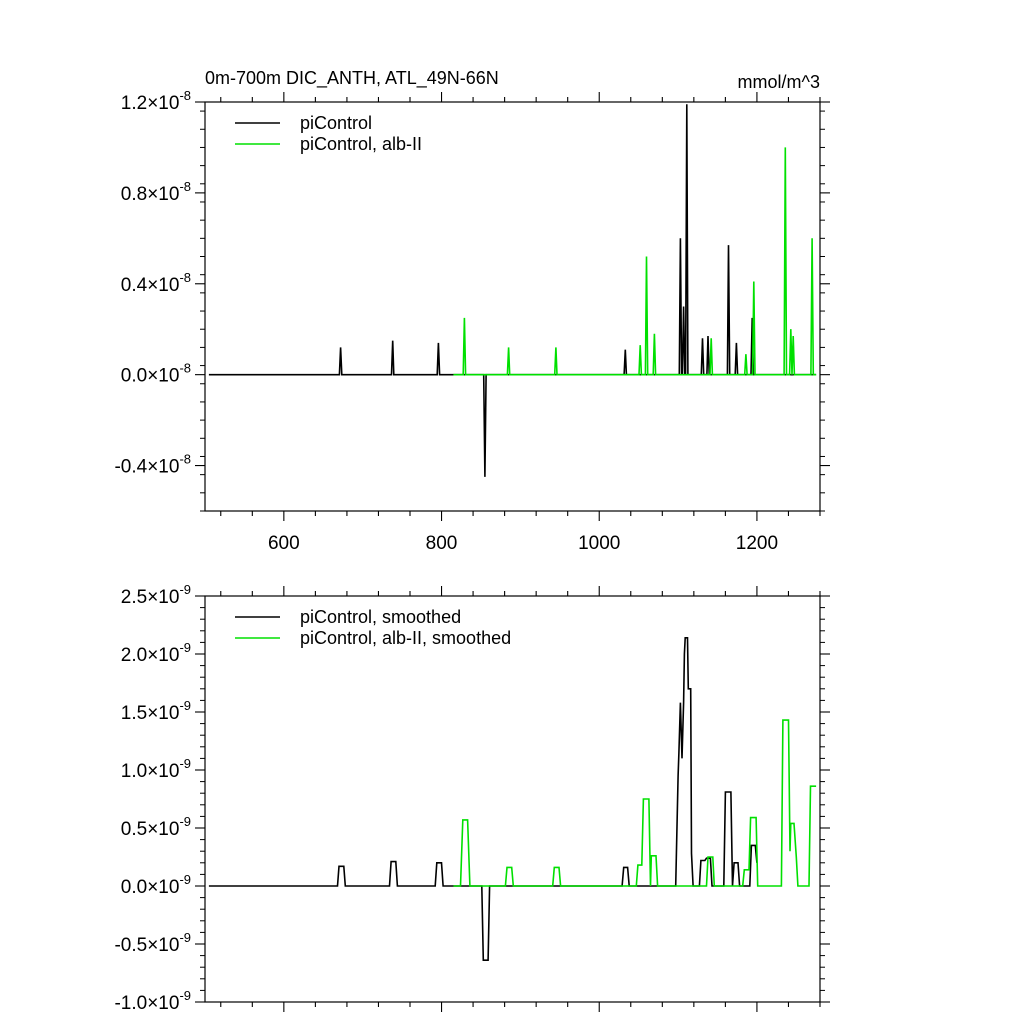 The width and height of the screenshot is (1024, 1024). I want to click on top-ytick-label: 1.2×10⁻⁸, so click(156, 101).